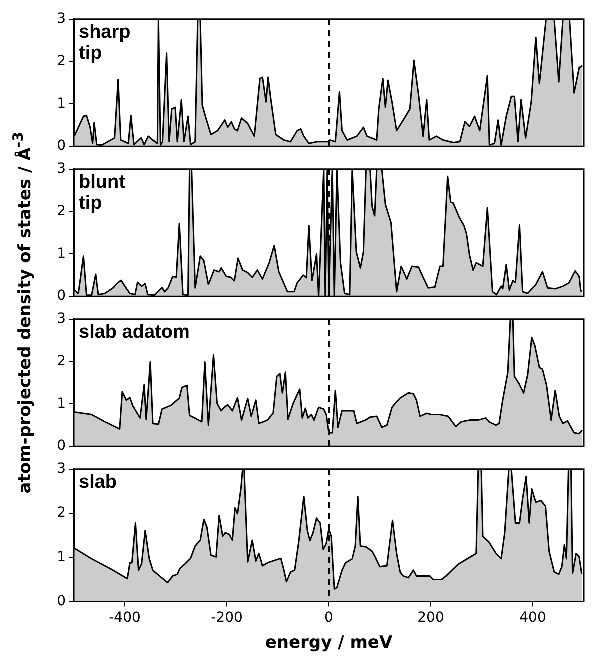 The height and width of the screenshot is (660, 596). Describe the element at coordinates (431, 618) in the screenshot. I see `x-tick-label: 200` at that location.